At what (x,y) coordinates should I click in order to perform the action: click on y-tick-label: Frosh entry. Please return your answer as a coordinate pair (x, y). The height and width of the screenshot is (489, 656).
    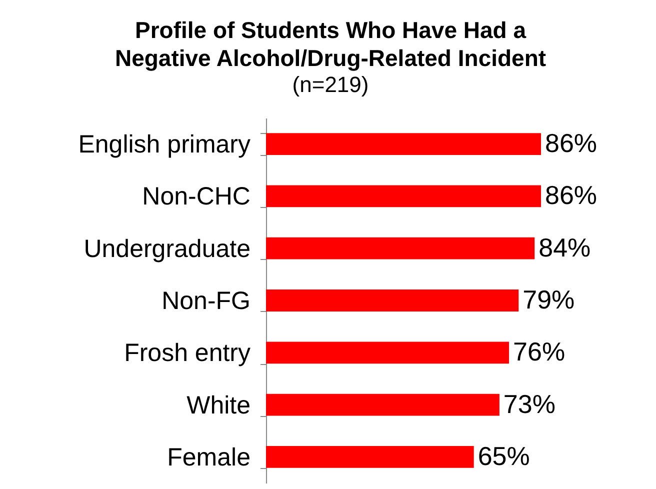
    Looking at the image, I should click on (187, 353).